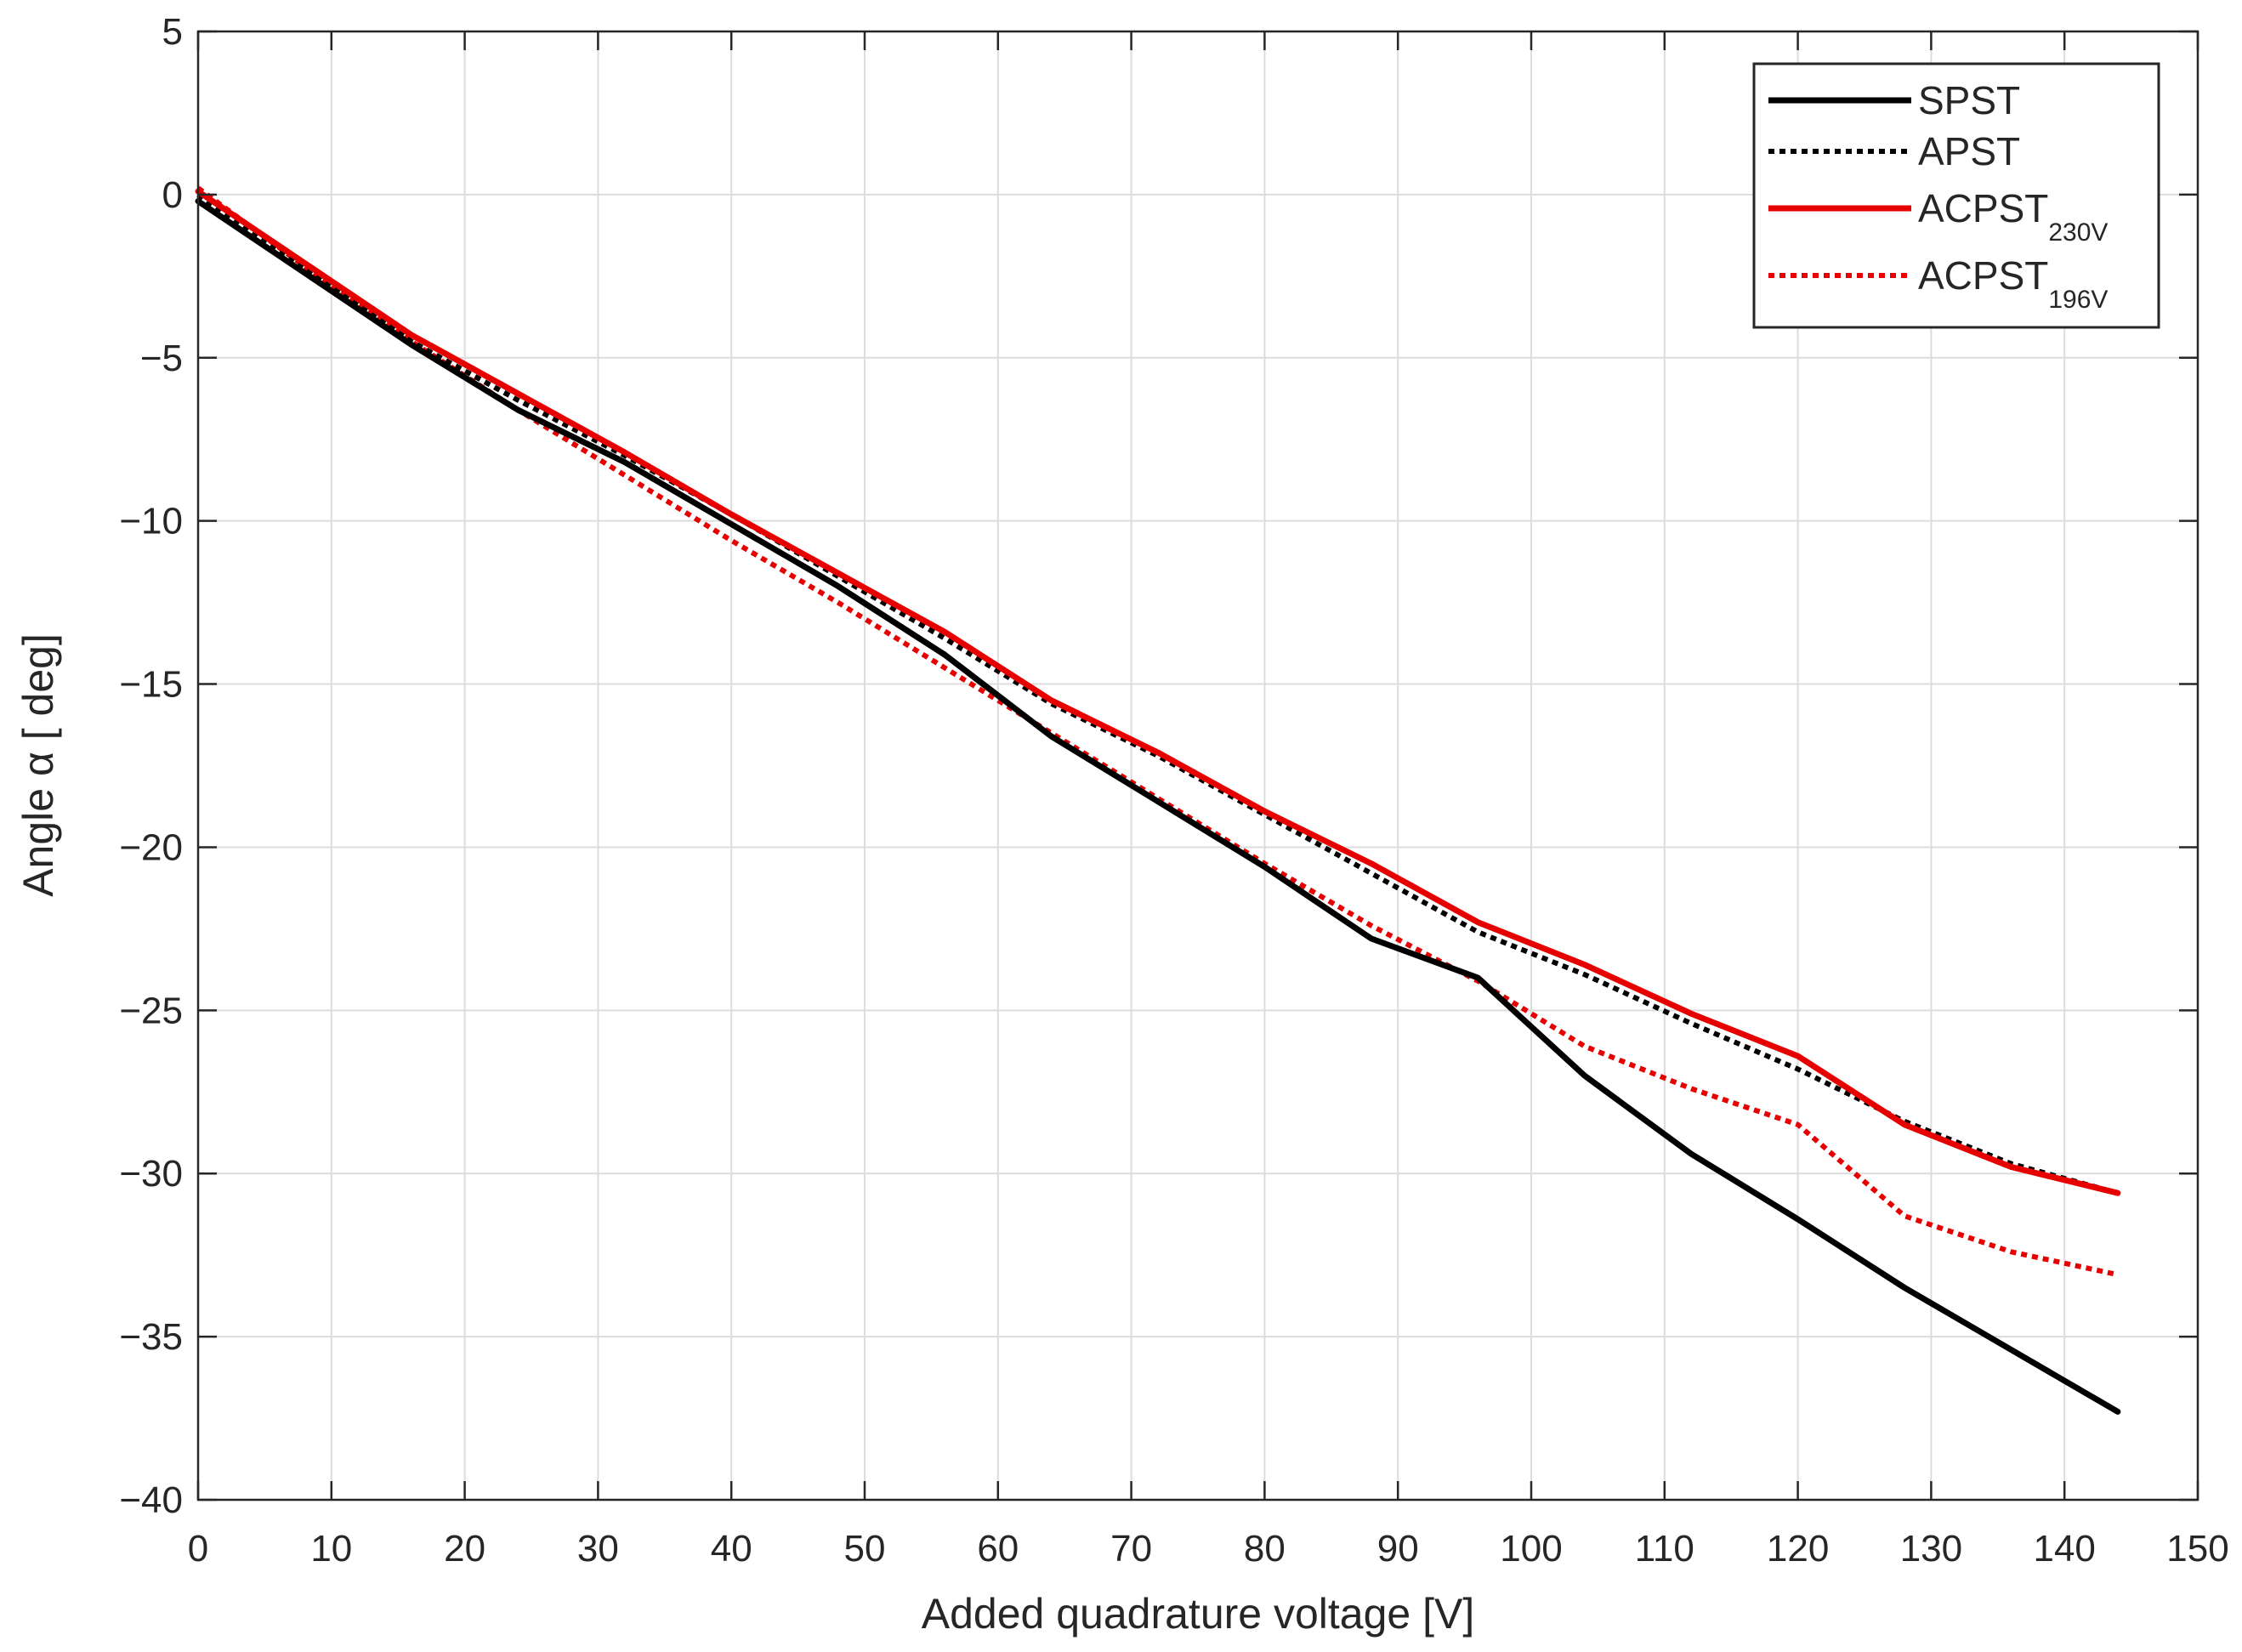 Image resolution: width=2242 pixels, height=1652 pixels. Describe the element at coordinates (1798, 1549) in the screenshot. I see `x-tick-label: 120` at that location.